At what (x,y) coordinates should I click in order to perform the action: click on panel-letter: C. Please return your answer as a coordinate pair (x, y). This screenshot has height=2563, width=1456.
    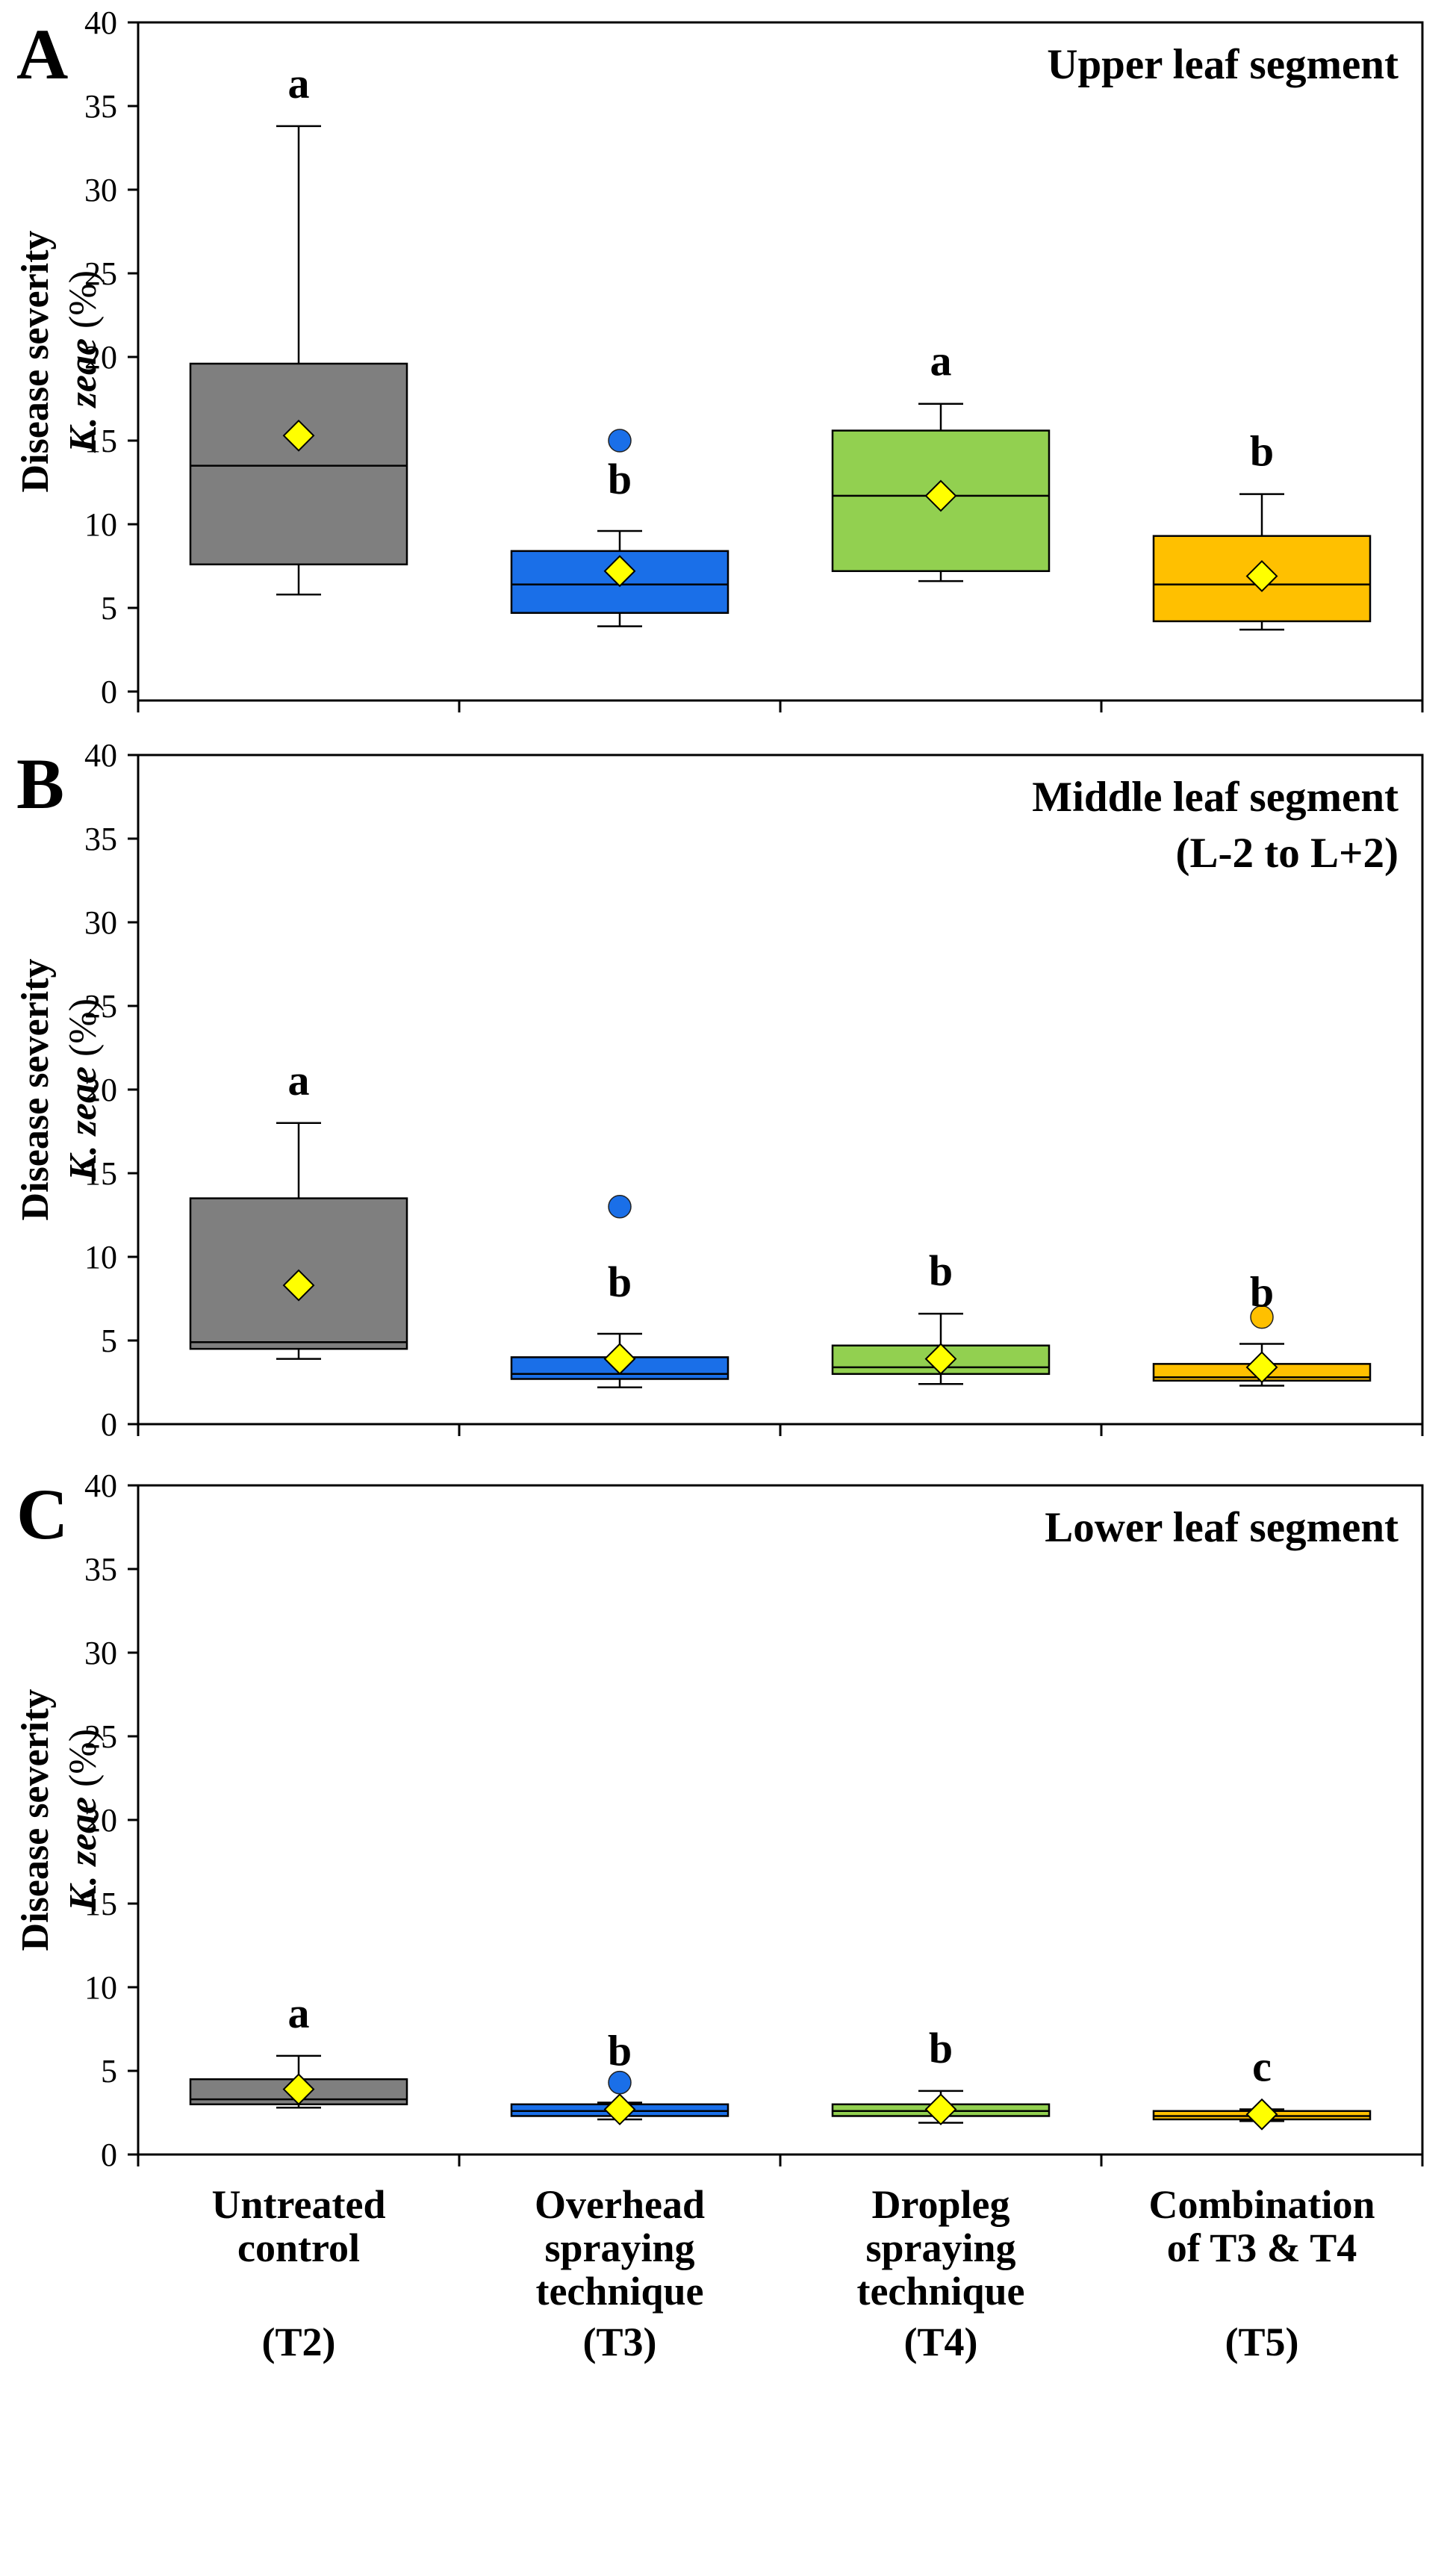
    Looking at the image, I should click on (42, 1514).